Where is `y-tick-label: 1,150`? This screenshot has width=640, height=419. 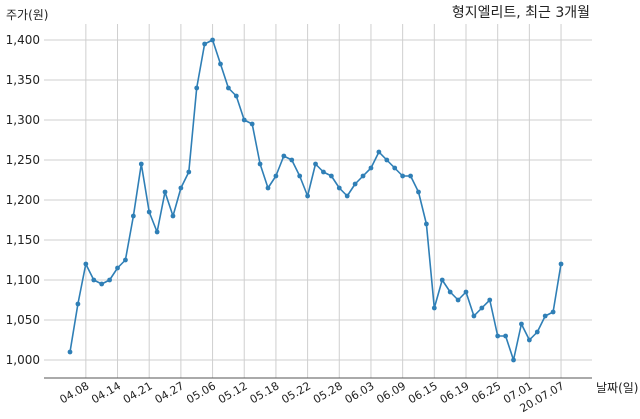
y-tick-label: 1,150 is located at coordinates (23, 240).